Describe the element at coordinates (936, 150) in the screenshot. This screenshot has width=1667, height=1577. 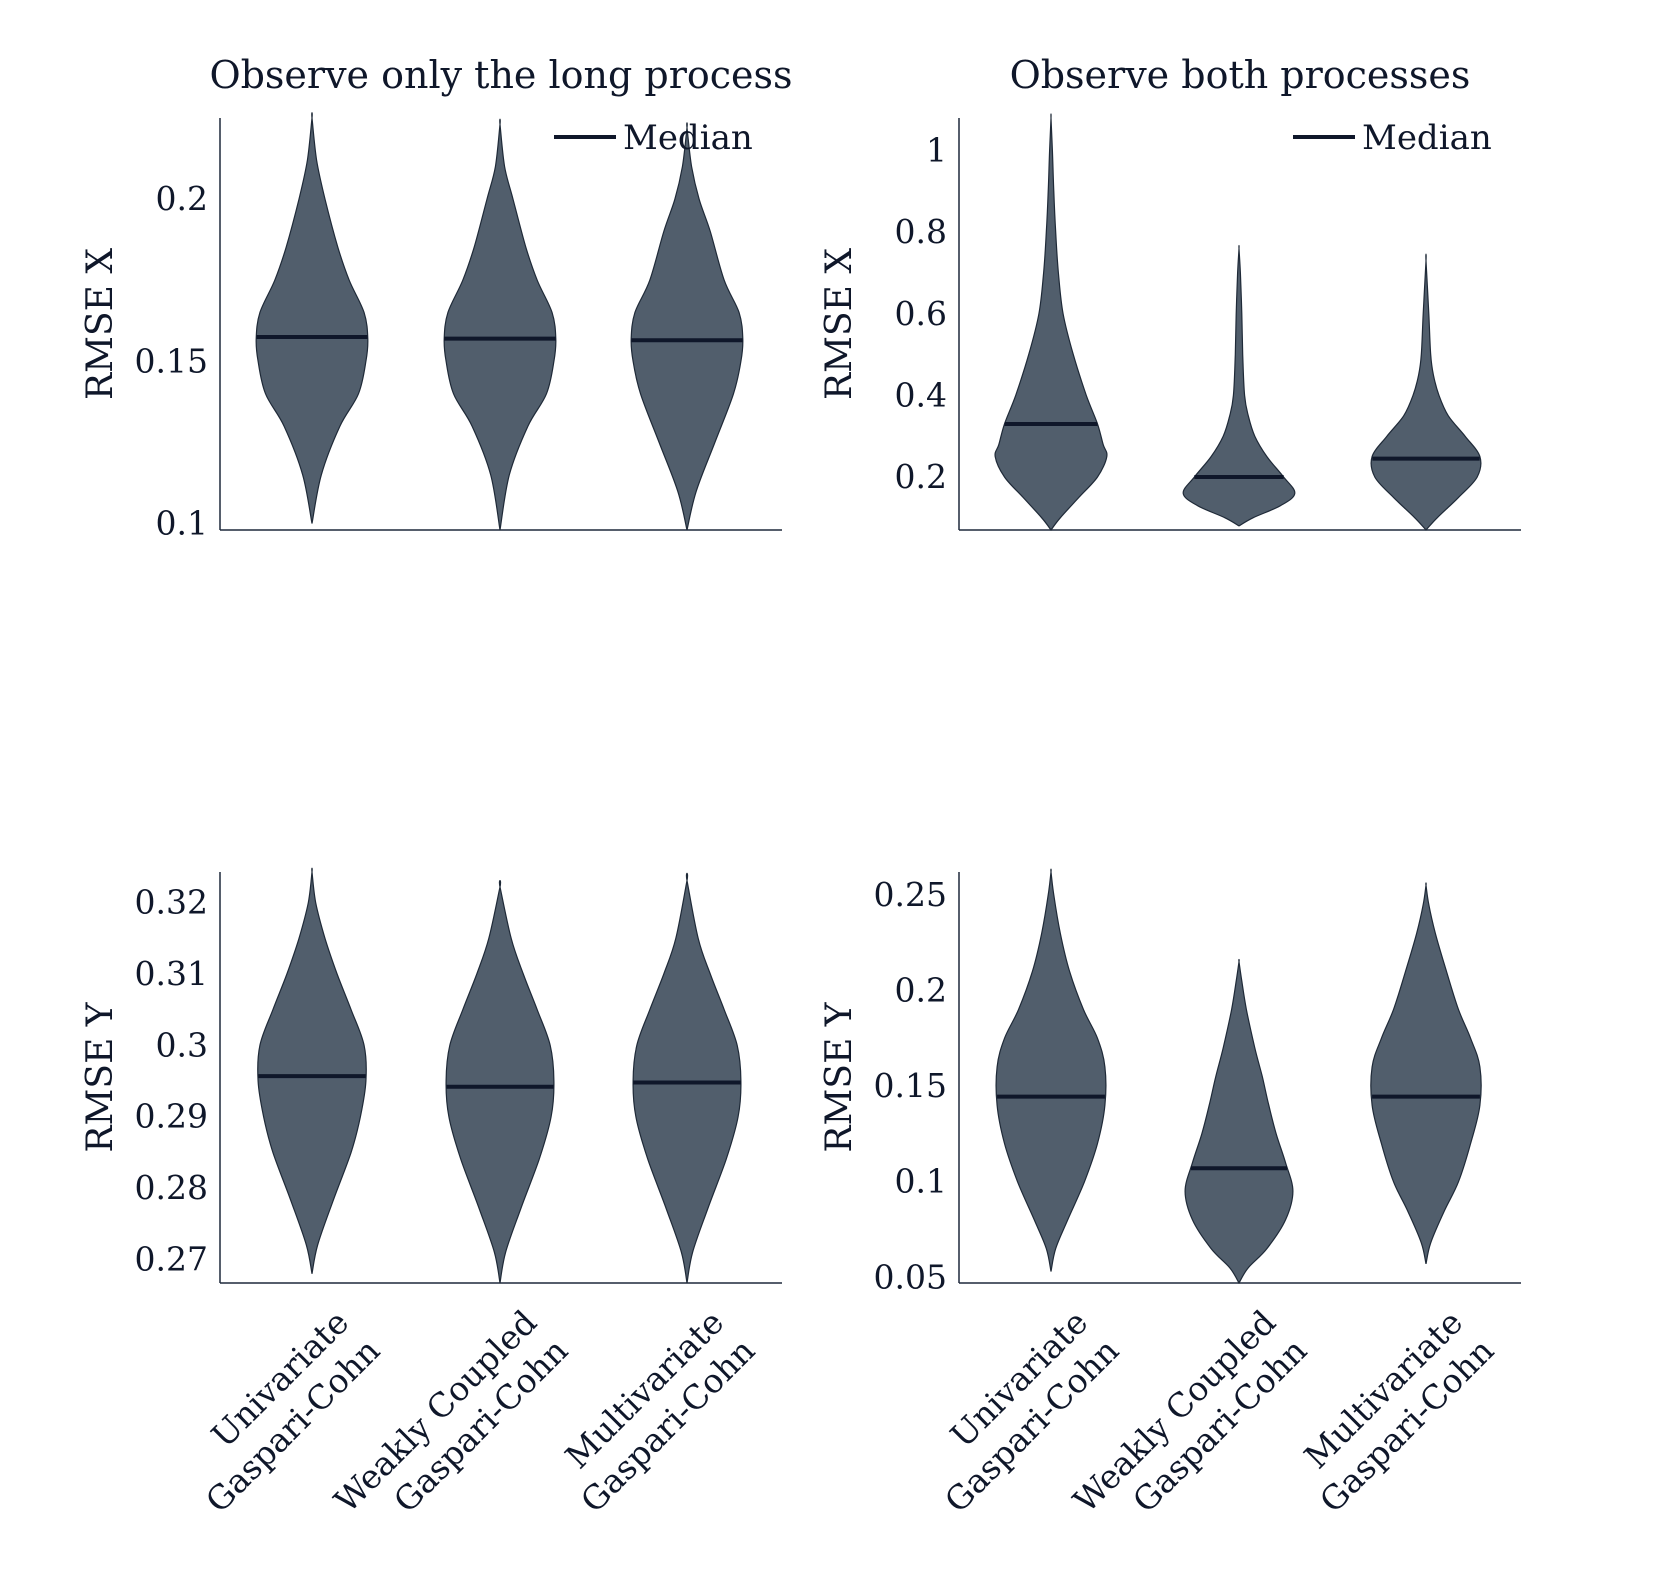
I see `y-tick-label: 1` at that location.